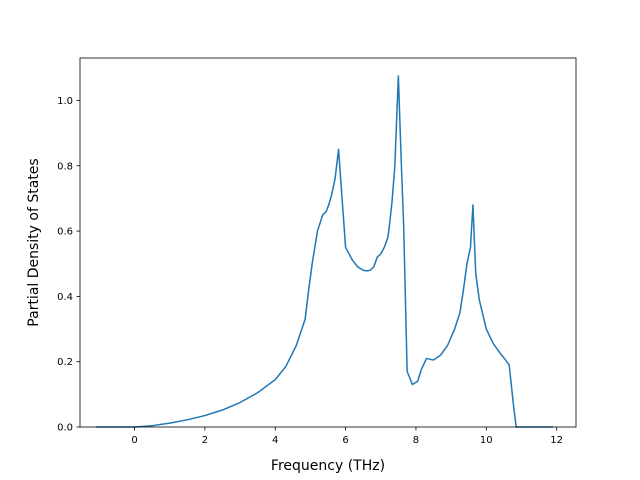 The image size is (640, 480). What do you see at coordinates (328, 466) in the screenshot?
I see `x-axis-title: Frequency (THz)` at bounding box center [328, 466].